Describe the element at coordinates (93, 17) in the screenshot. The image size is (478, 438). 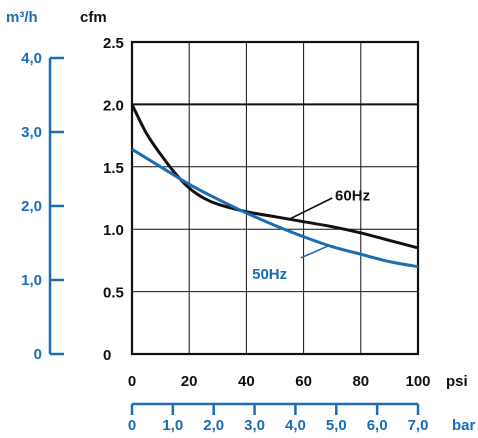
I see `y-axis-unit-cfm: cfm` at that location.